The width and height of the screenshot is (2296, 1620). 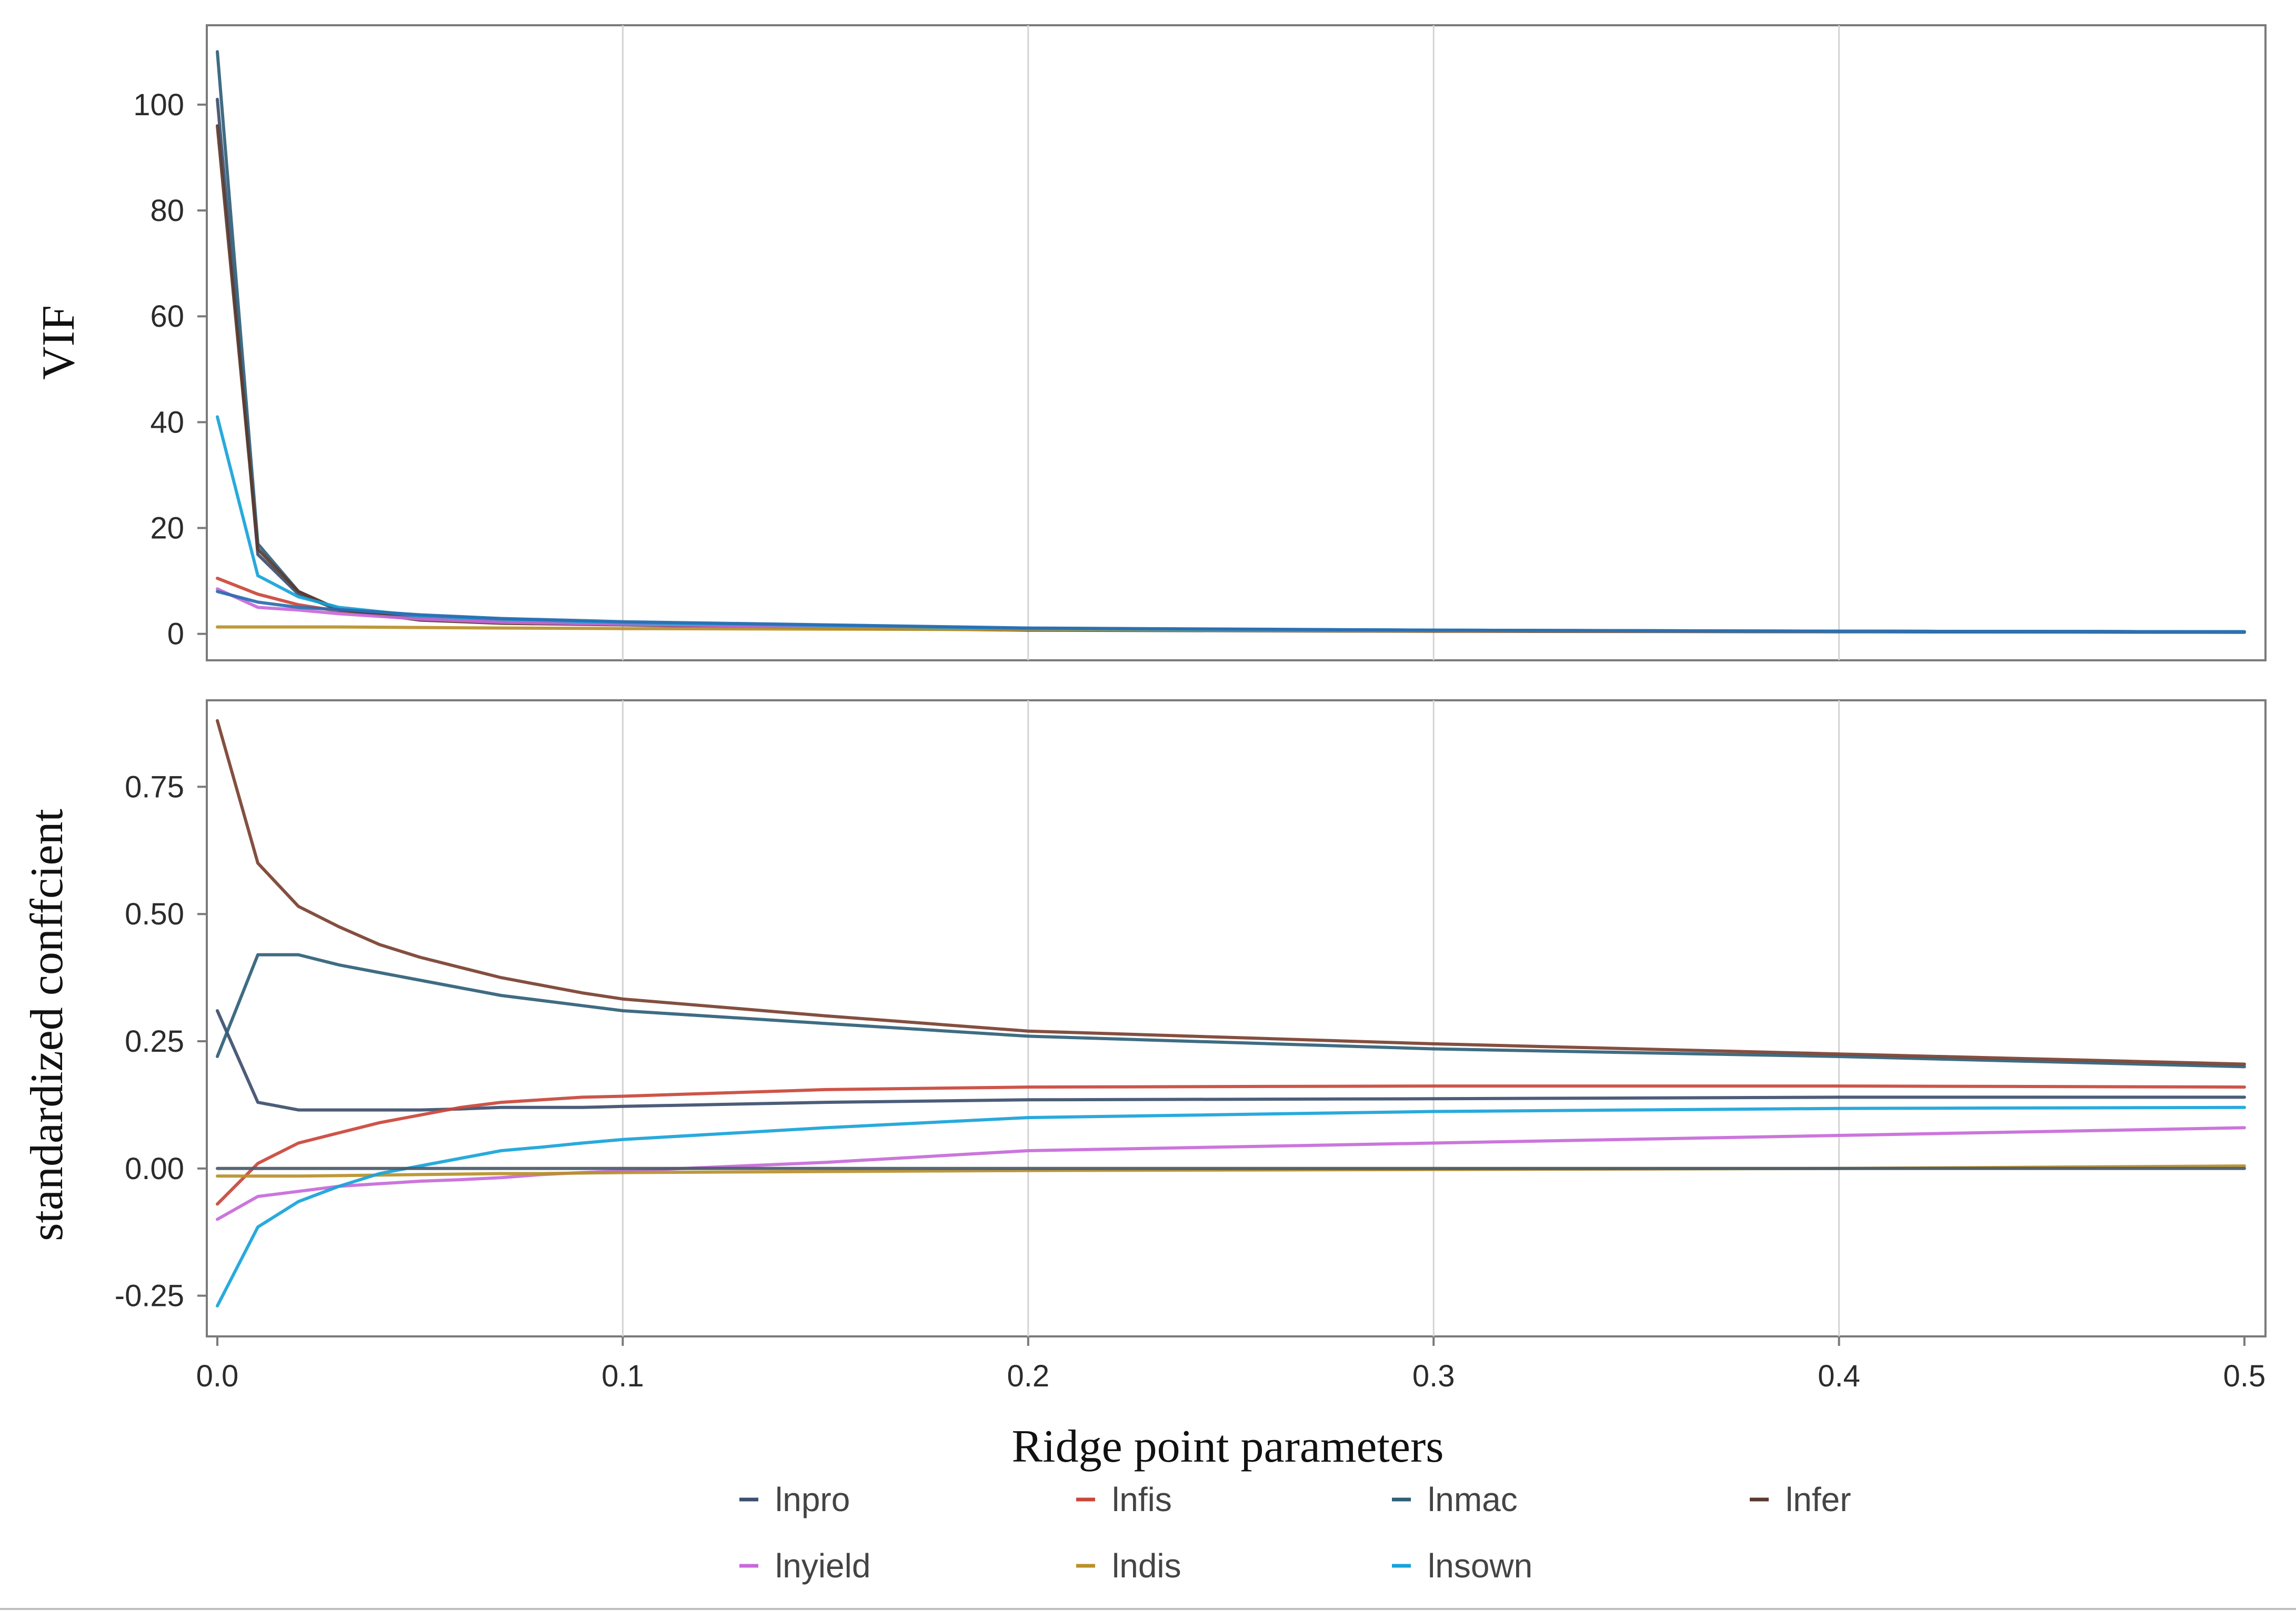 What do you see at coordinates (154, 1041) in the screenshot?
I see `coefficient-y-tick-label: 0.25` at bounding box center [154, 1041].